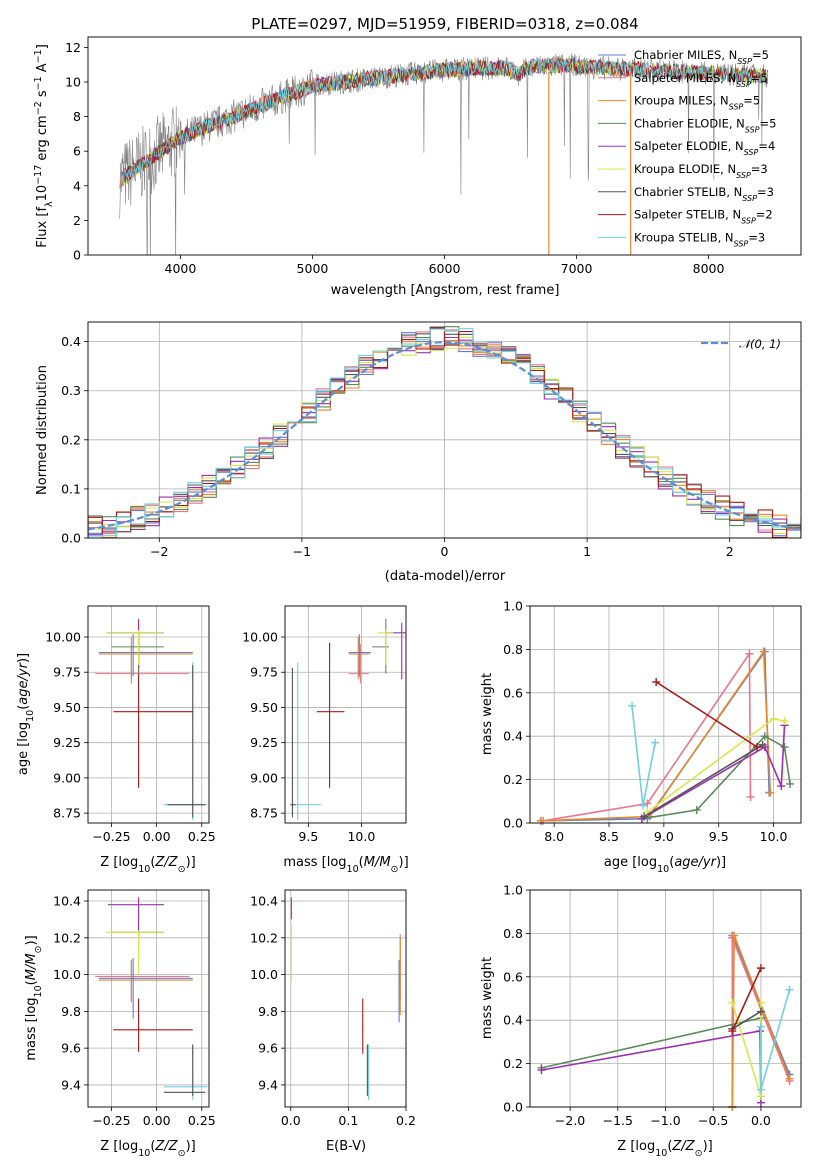 Image resolution: width=819 pixels, height=1170 pixels. What do you see at coordinates (406, 1120) in the screenshot?
I see `x-tick-label: 0.2` at bounding box center [406, 1120].